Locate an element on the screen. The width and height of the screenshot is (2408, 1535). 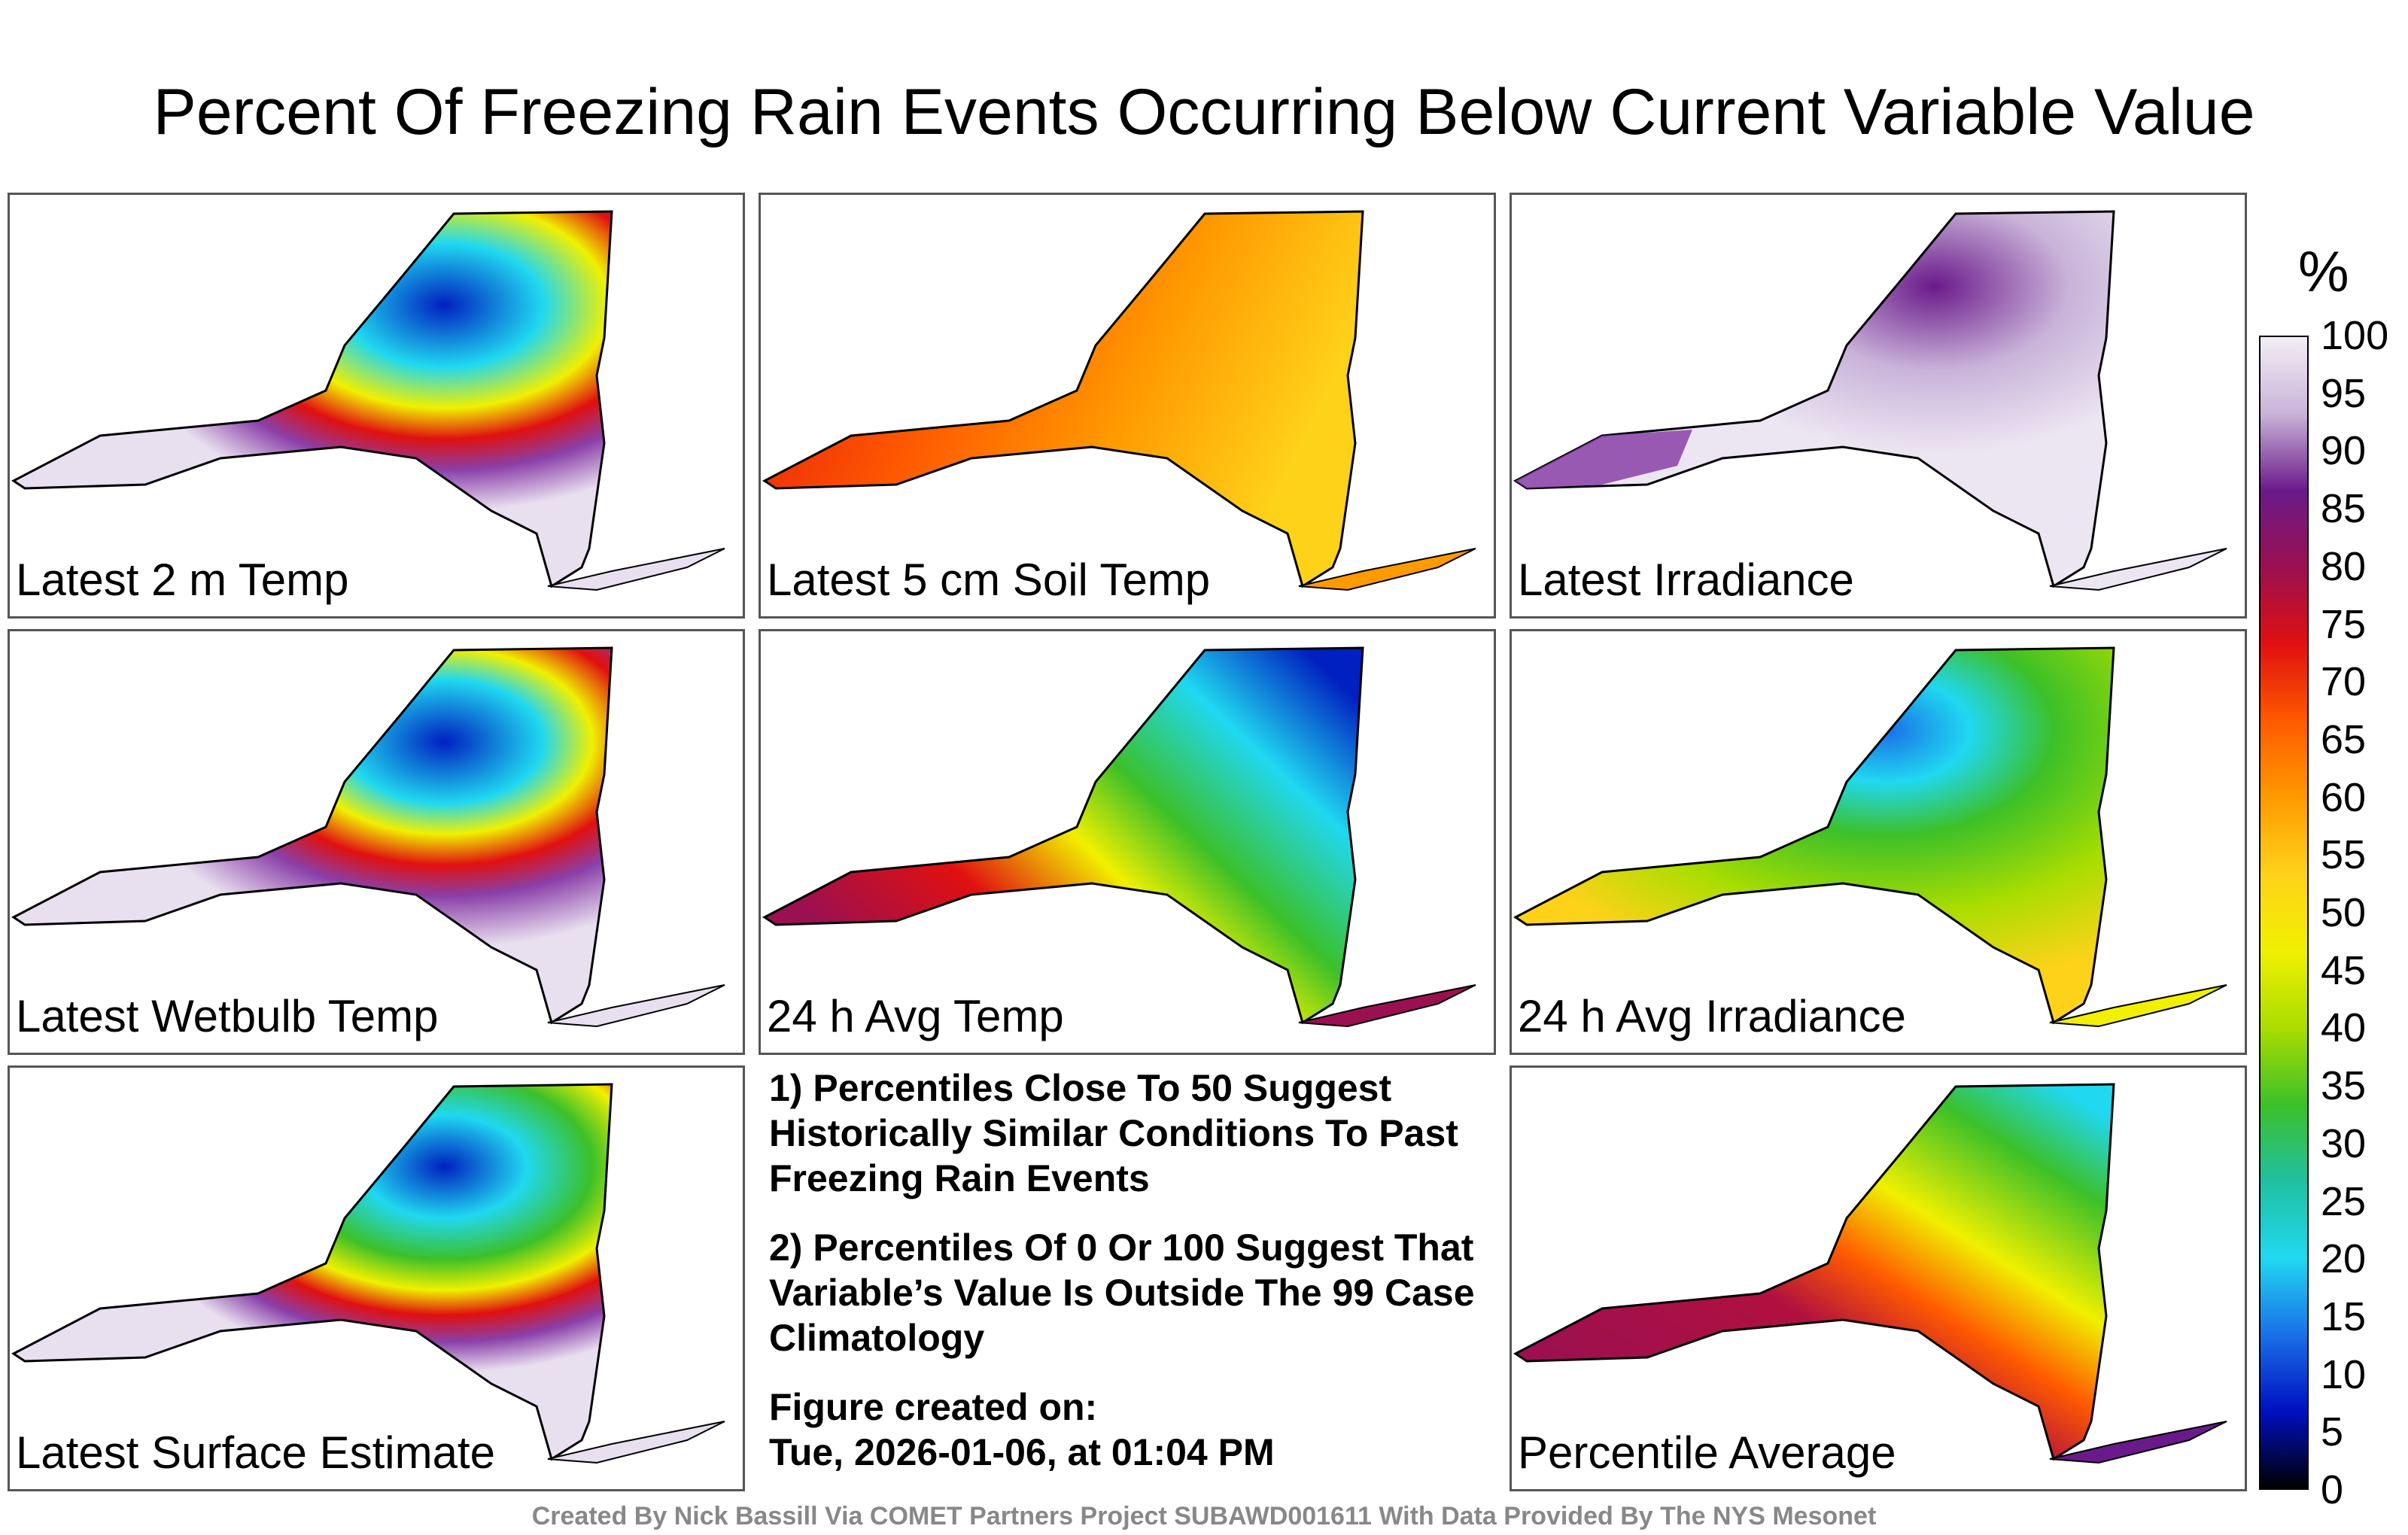
map-panel-latest-5cm-soil-temp: Latest 5 cm Soil Temp is located at coordinates (1127, 406).